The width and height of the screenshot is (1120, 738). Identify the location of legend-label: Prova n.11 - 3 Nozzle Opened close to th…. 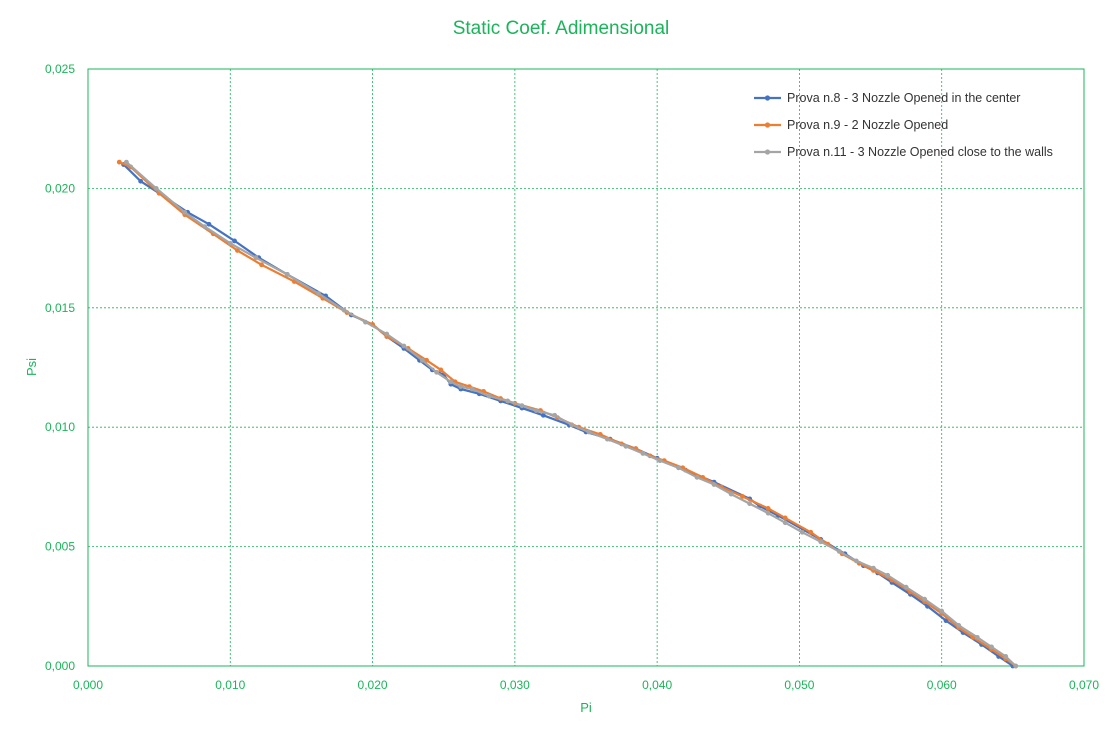
(920, 152).